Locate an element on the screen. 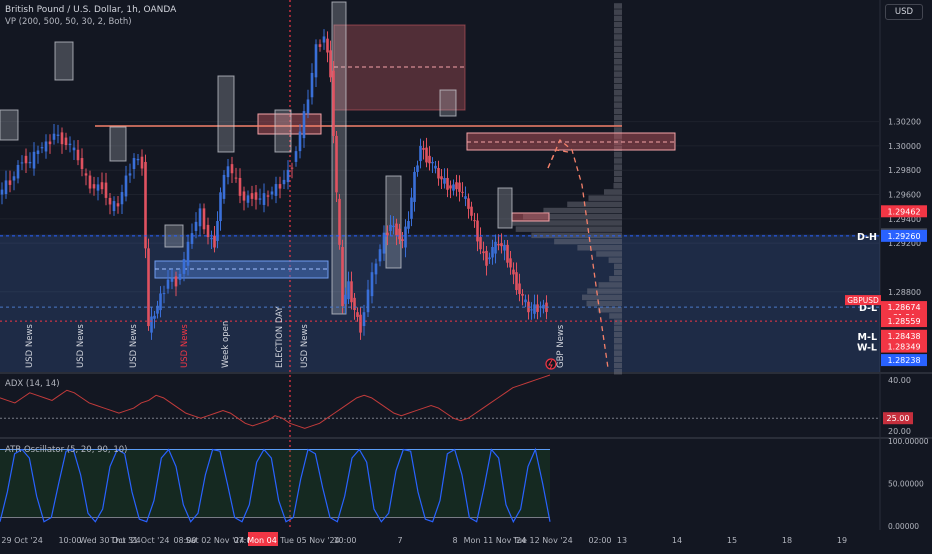 The height and width of the screenshot is (554, 932). time-label: 15 is located at coordinates (732, 540).